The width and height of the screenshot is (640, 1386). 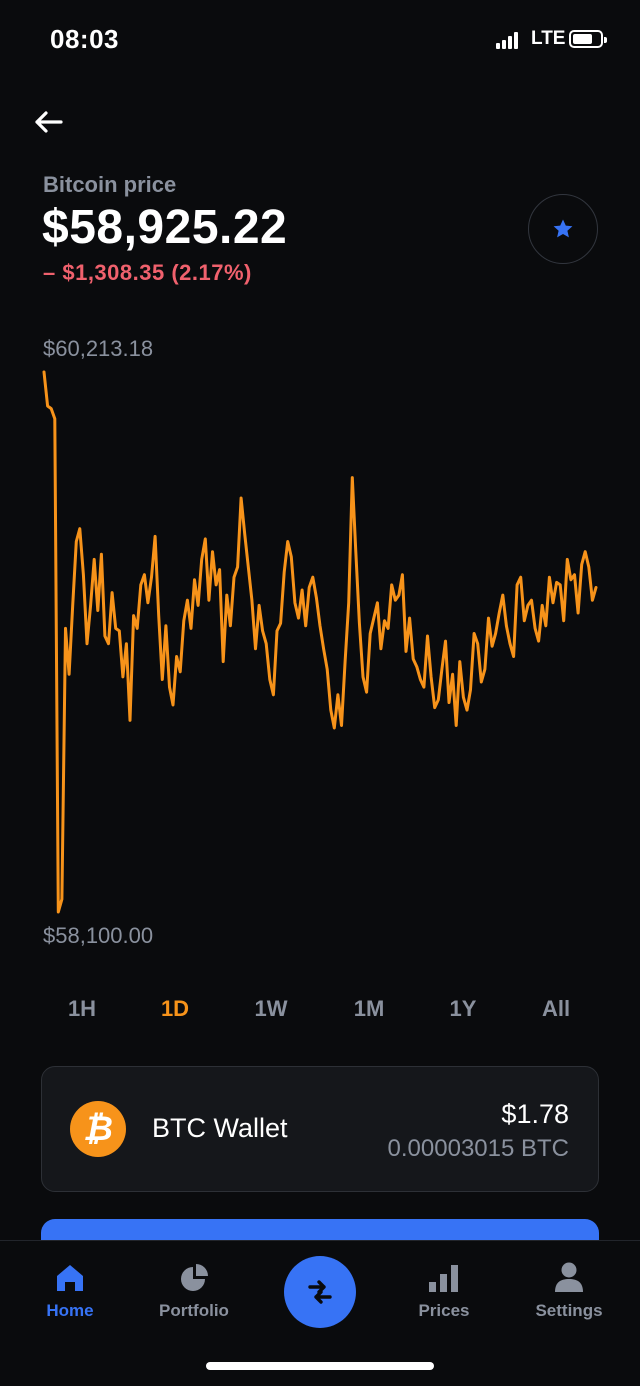 What do you see at coordinates (194, 1277) in the screenshot?
I see `pie-chart-icon` at bounding box center [194, 1277].